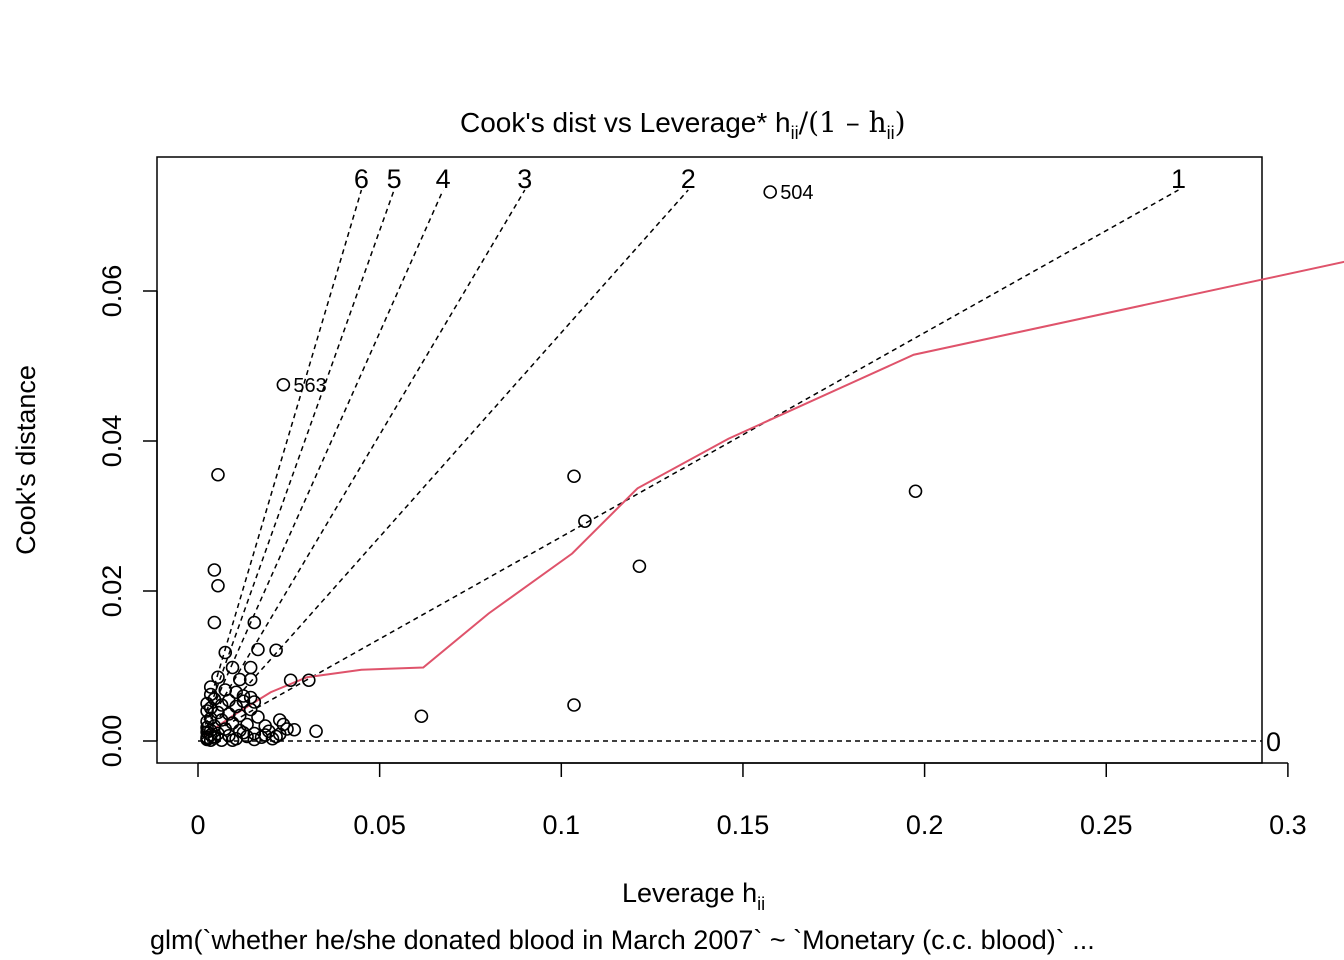 Image resolution: width=1344 pixels, height=960 pixels. What do you see at coordinates (925, 825) in the screenshot?
I see `x-tick-label: 0.2` at bounding box center [925, 825].